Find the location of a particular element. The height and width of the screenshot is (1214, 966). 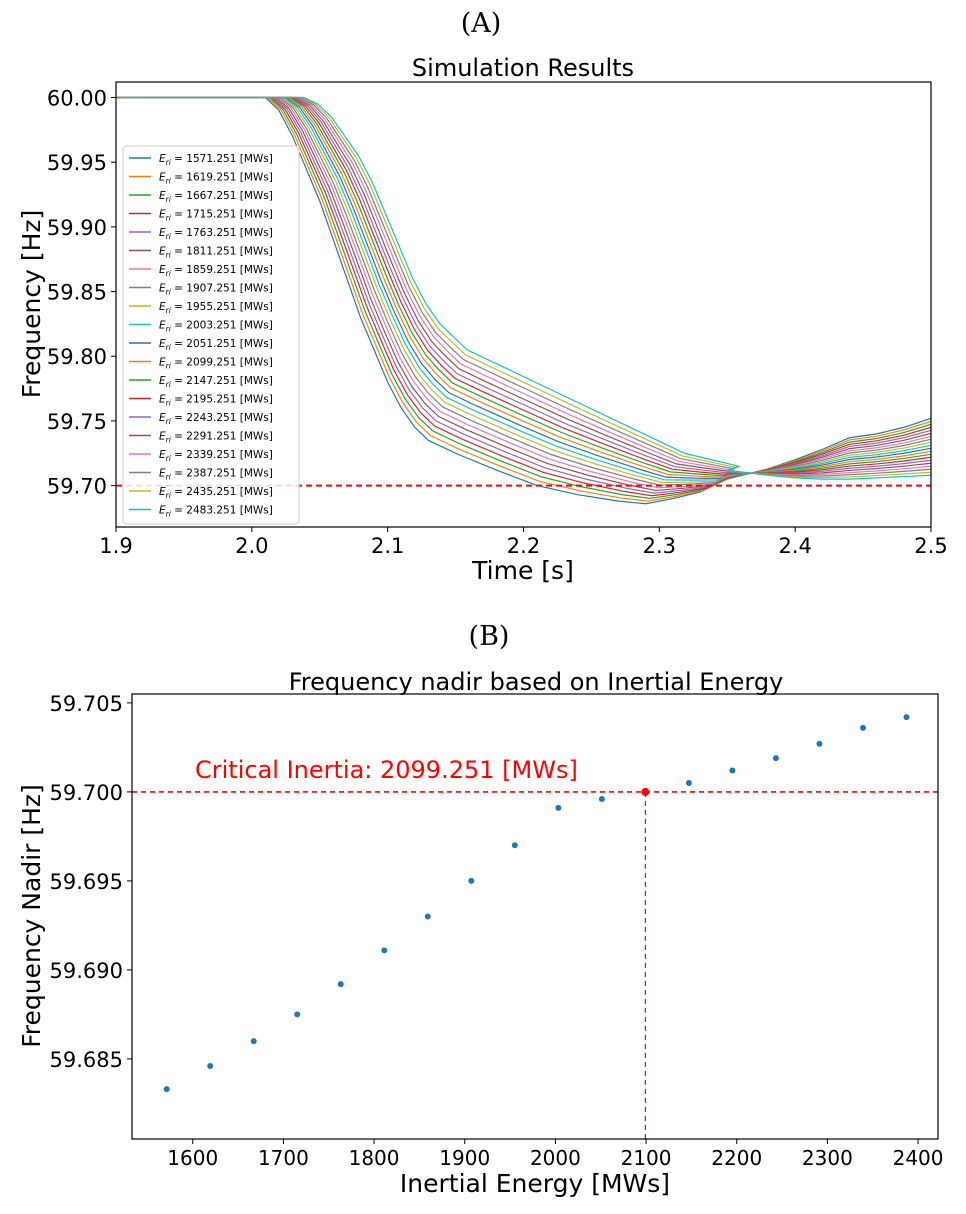

chart-a-ytick-label: 59.70 is located at coordinates (77, 487).